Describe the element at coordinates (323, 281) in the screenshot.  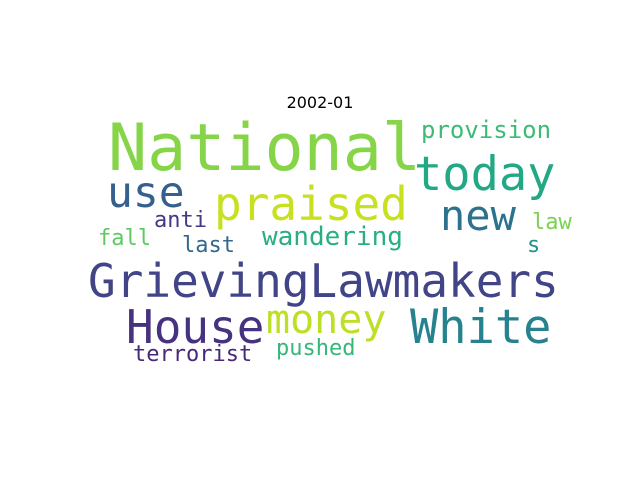
I see `word-grievinglawmakers: GrievingLawmakers` at that location.